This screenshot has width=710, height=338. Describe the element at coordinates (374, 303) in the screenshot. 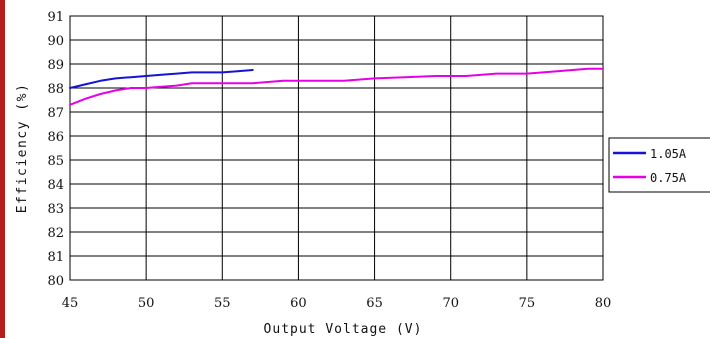

I see `x-tick-label: 65` at that location.